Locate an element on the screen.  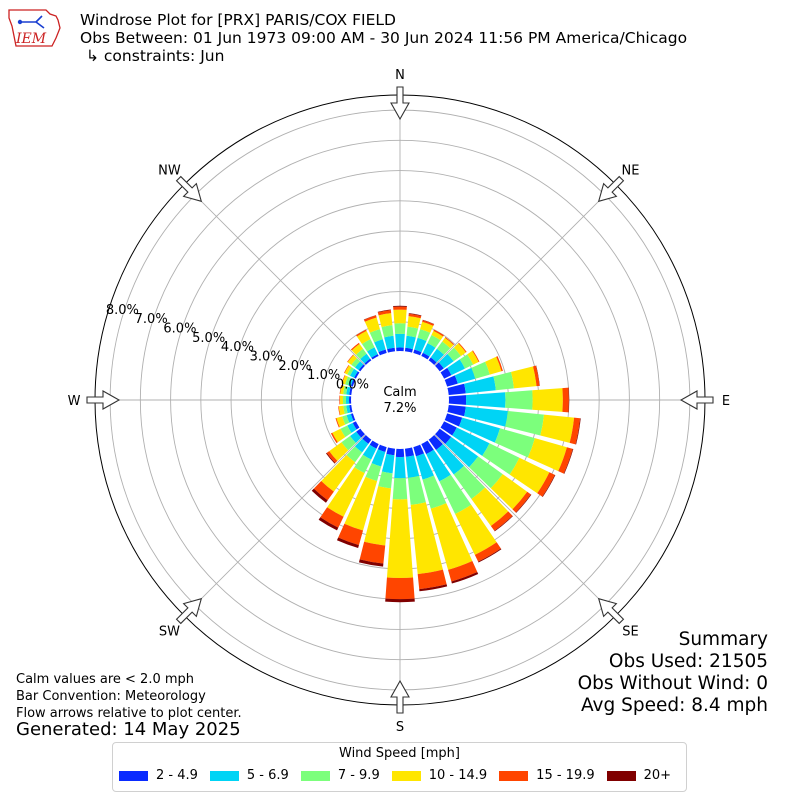
chart-title: Windrose Plot for [PRX] PARIS/COX FIELD is located at coordinates (238, 20).